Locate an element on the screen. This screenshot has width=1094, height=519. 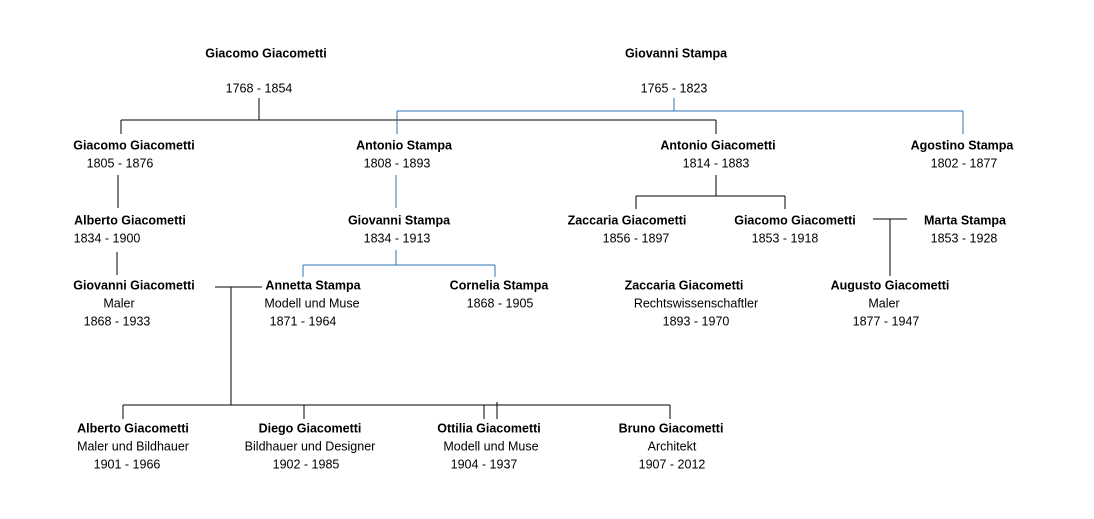
person-name: Annetta Stampa is located at coordinates (313, 285).